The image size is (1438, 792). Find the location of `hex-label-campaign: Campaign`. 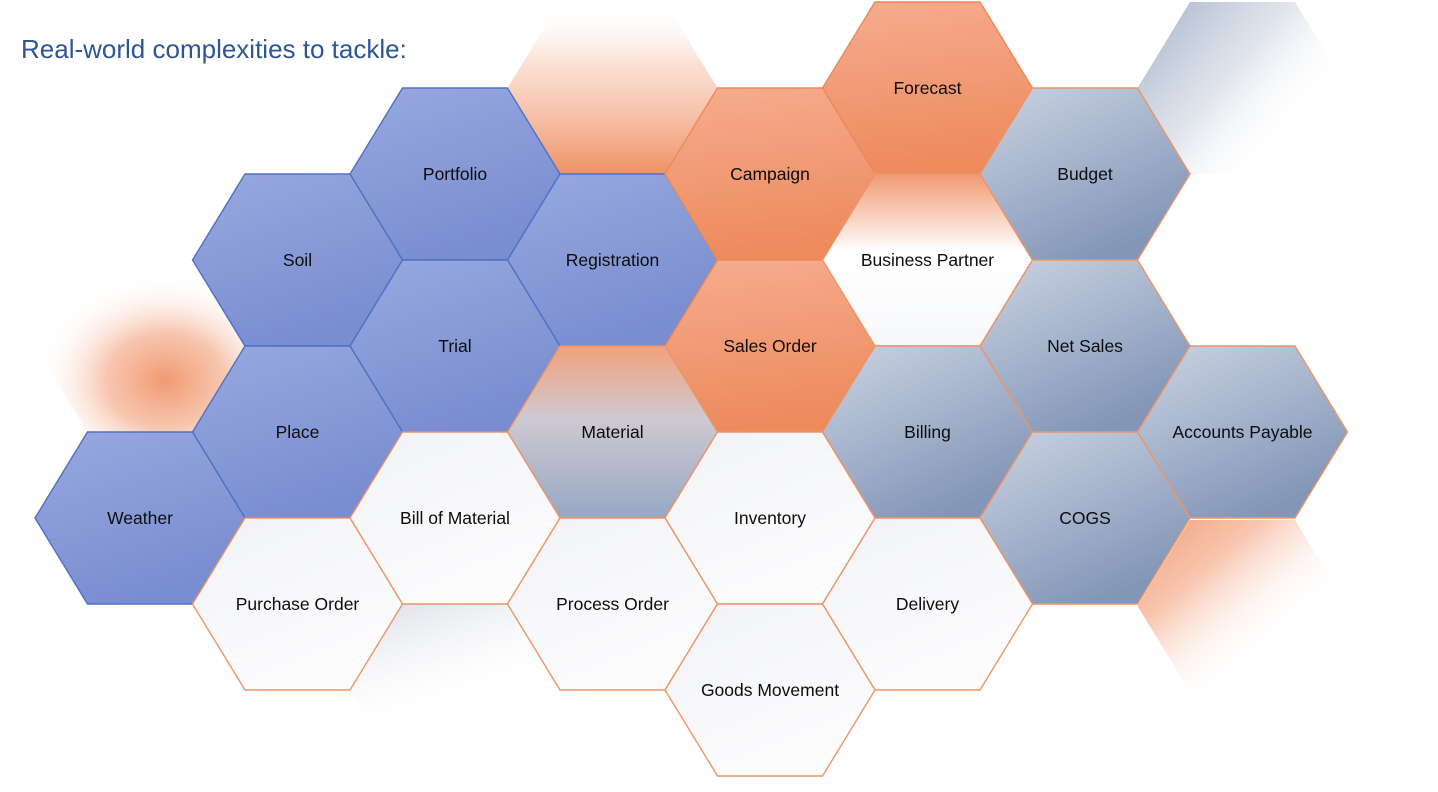

hex-label-campaign: Campaign is located at coordinates (770, 174).